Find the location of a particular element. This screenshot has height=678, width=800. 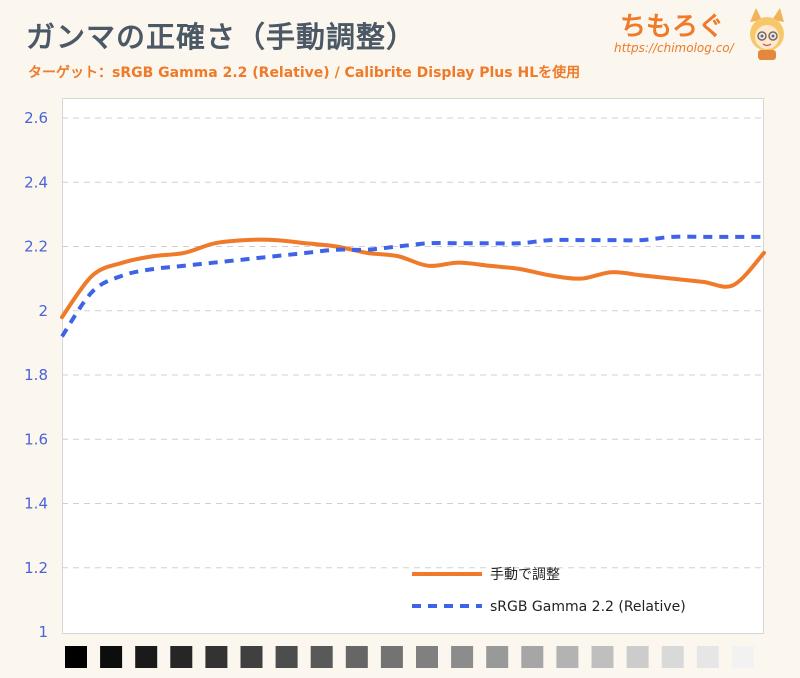

y-tick-label: 1.6 is located at coordinates (36, 439).